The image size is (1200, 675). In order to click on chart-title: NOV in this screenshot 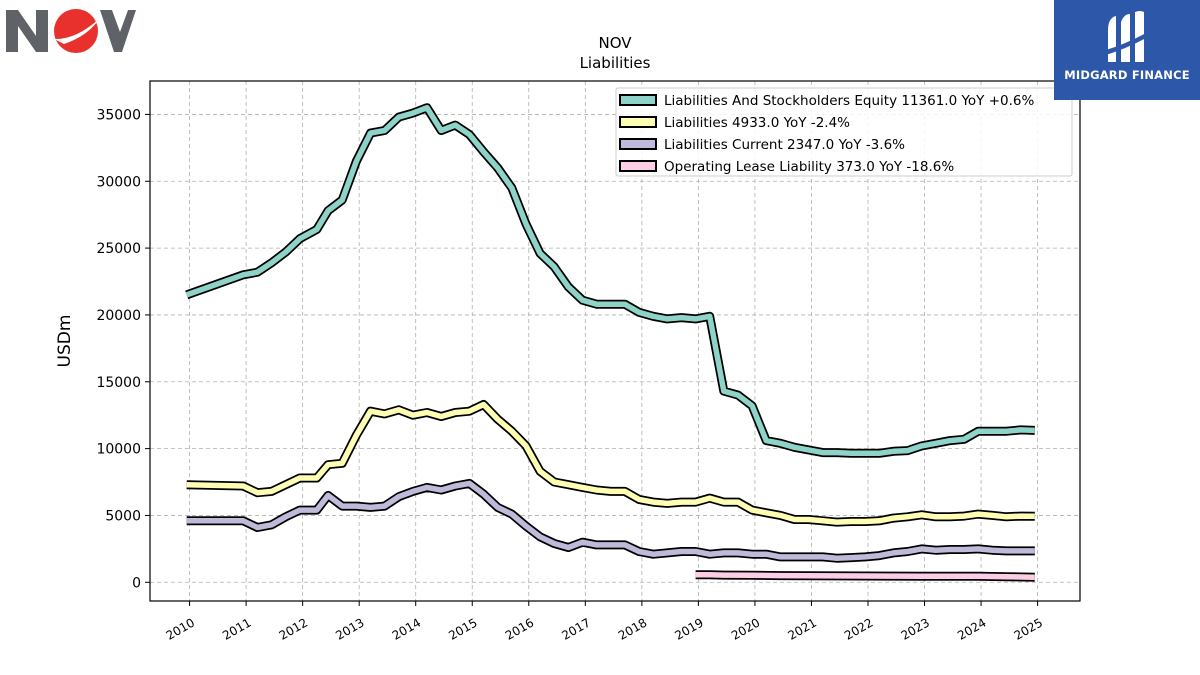, I will do `click(615, 43)`.